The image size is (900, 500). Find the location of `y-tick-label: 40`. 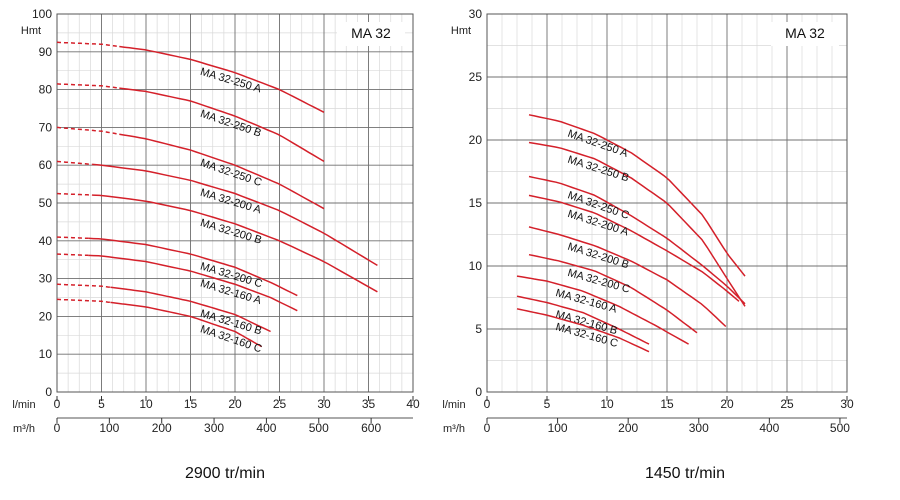

y-tick-label: 40 is located at coordinates (46, 241).